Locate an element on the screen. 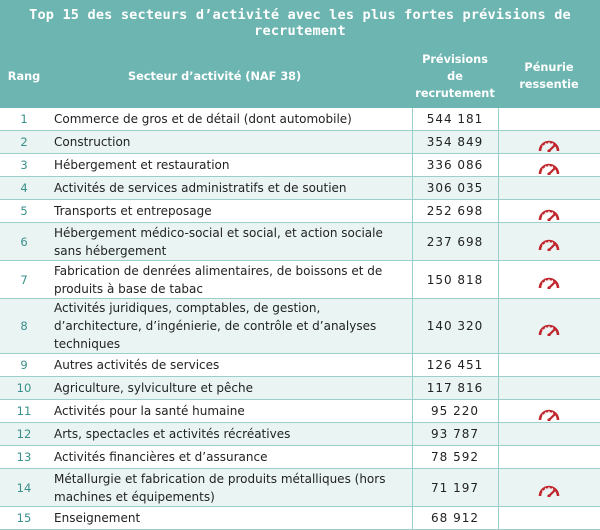 The image size is (600, 530). table-row: 9 Autres activités de services 126 451 is located at coordinates (300, 365).